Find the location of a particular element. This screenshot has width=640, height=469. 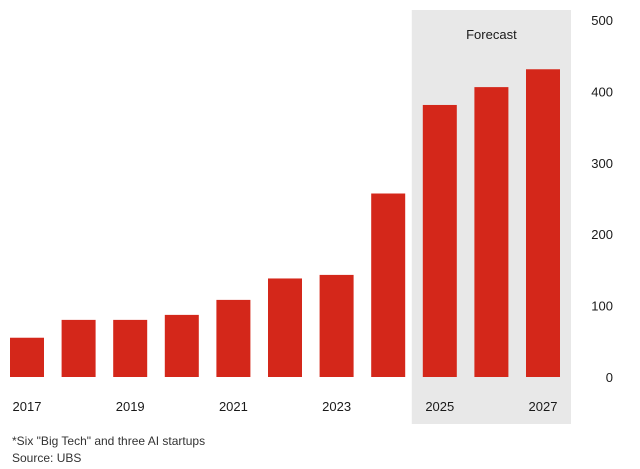

y-tick-label: 400 is located at coordinates (602, 91).